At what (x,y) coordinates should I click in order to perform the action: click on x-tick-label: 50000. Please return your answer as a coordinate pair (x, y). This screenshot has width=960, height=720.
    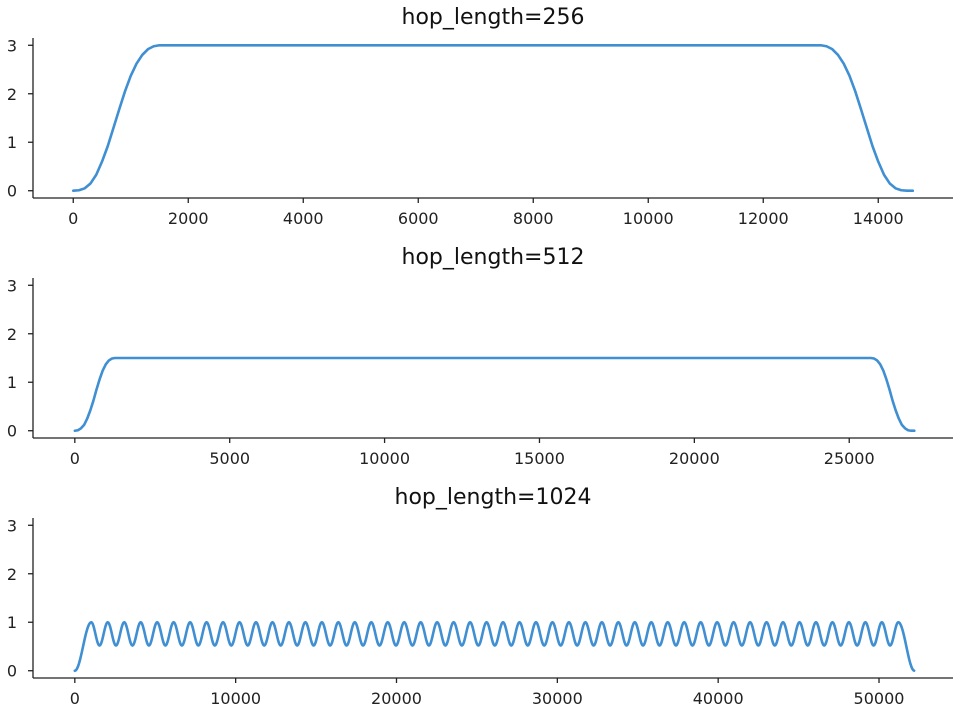
    Looking at the image, I should click on (879, 698).